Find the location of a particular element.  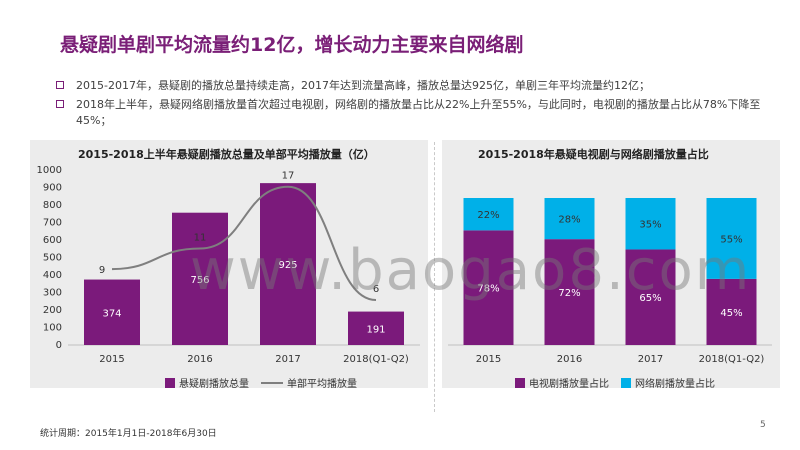

bar-web-label: 28% is located at coordinates (569, 220).